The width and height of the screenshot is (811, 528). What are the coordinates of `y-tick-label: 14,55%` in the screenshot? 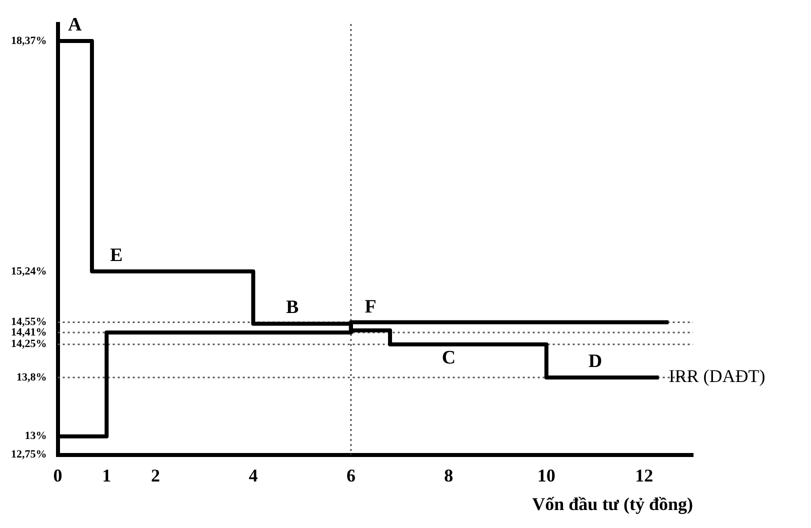 It's located at (29, 322).